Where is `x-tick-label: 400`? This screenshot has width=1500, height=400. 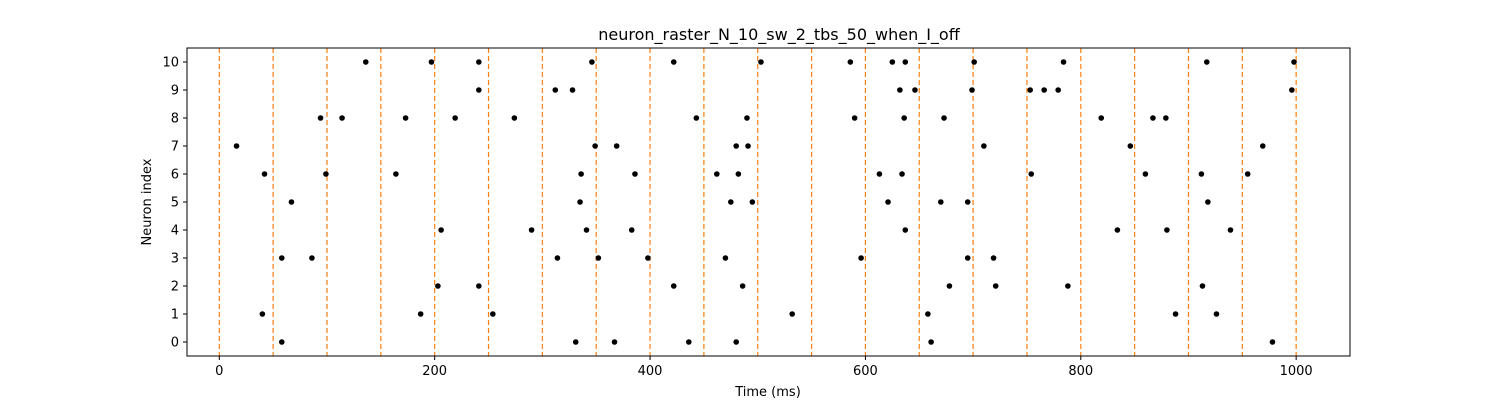
x-tick-label: 400 is located at coordinates (650, 371).